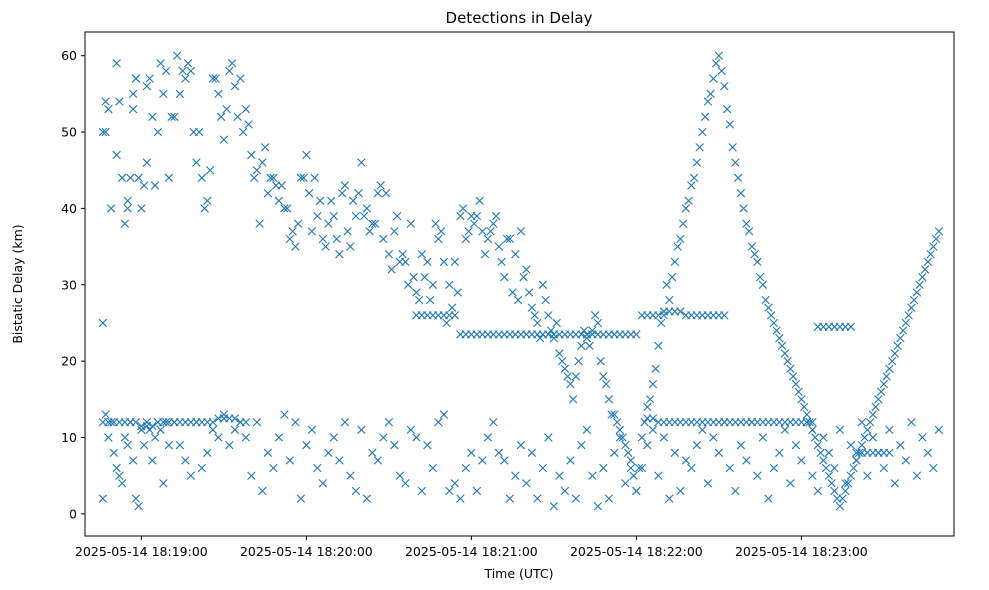  What do you see at coordinates (73, 284) in the screenshot?
I see `y-axis: 0 10 20 30 40 50 60` at bounding box center [73, 284].